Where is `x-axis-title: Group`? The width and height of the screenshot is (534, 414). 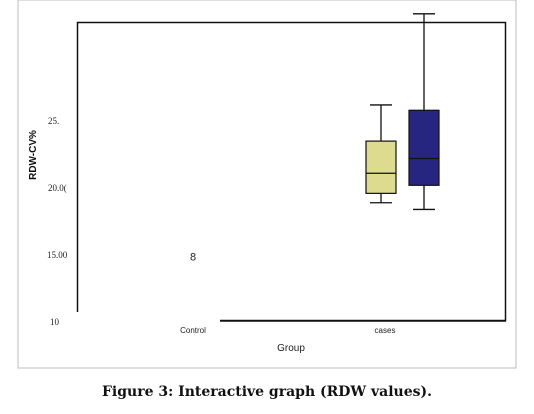
x-axis-title: Group is located at coordinates (291, 348).